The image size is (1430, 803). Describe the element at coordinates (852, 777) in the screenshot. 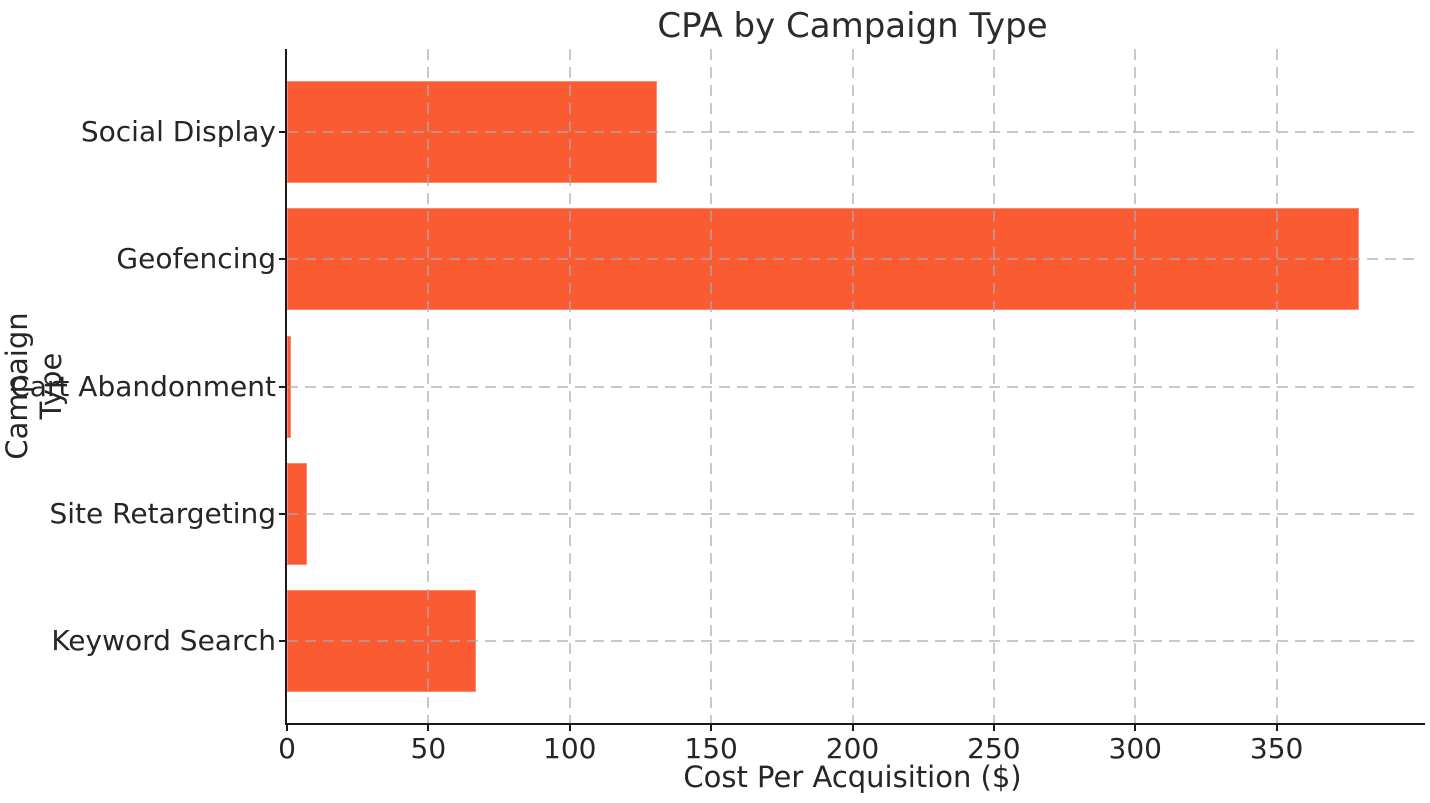

I see `x-axis-label: Cost Per Acquisition ($)` at that location.